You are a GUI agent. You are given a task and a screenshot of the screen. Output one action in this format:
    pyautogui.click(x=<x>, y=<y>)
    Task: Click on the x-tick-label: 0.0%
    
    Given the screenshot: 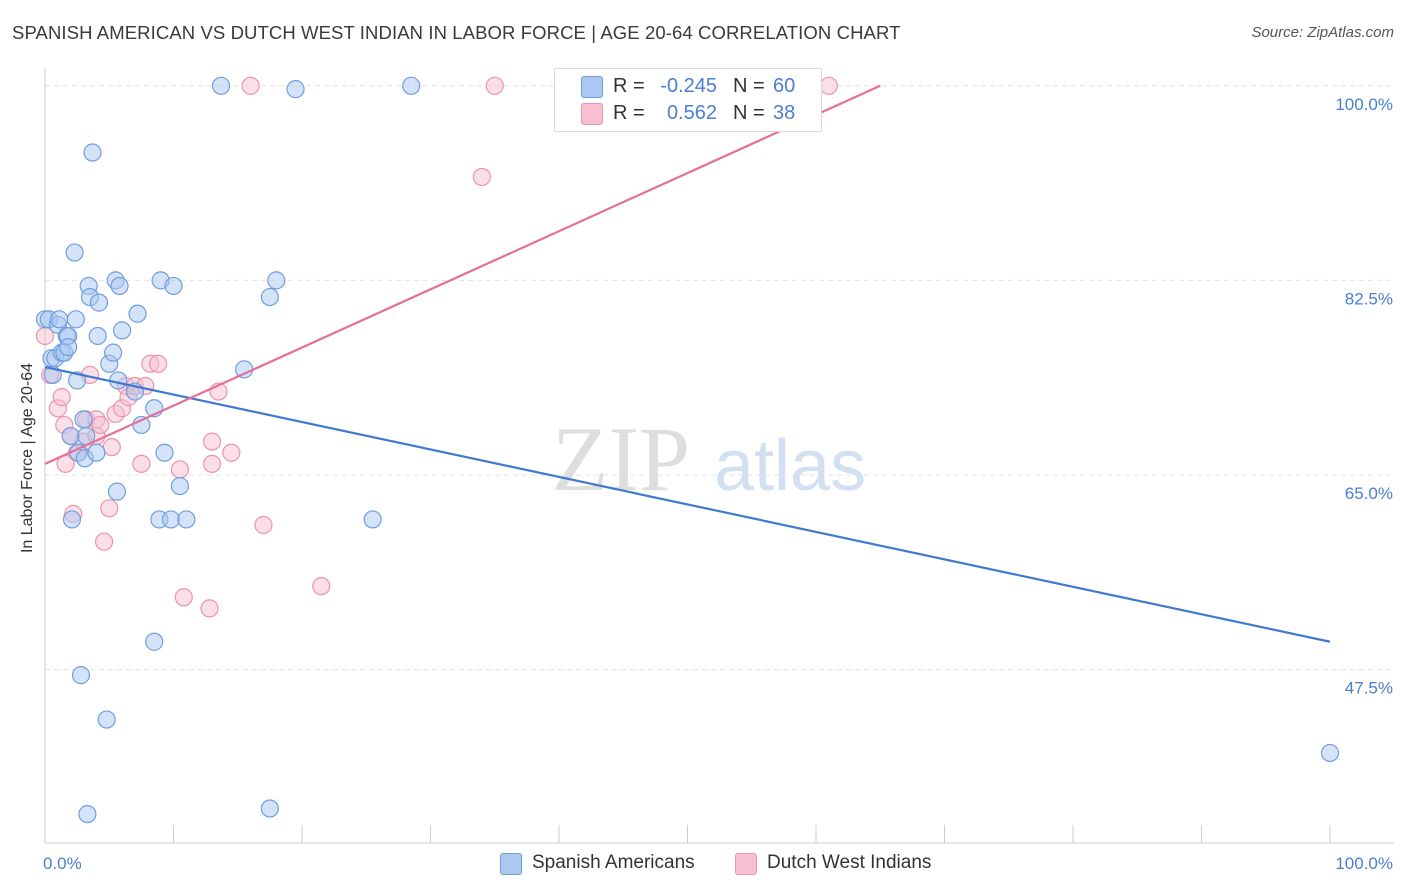 What is the action you would take?
    pyautogui.click(x=62, y=863)
    